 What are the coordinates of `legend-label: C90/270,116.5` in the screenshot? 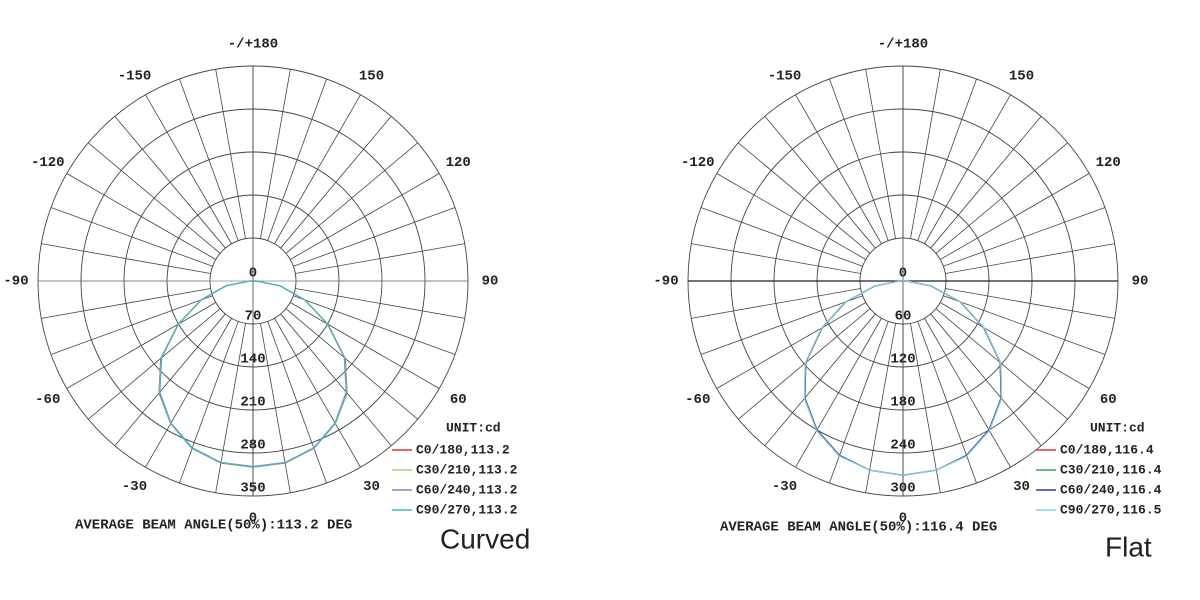 It's located at (1111, 509).